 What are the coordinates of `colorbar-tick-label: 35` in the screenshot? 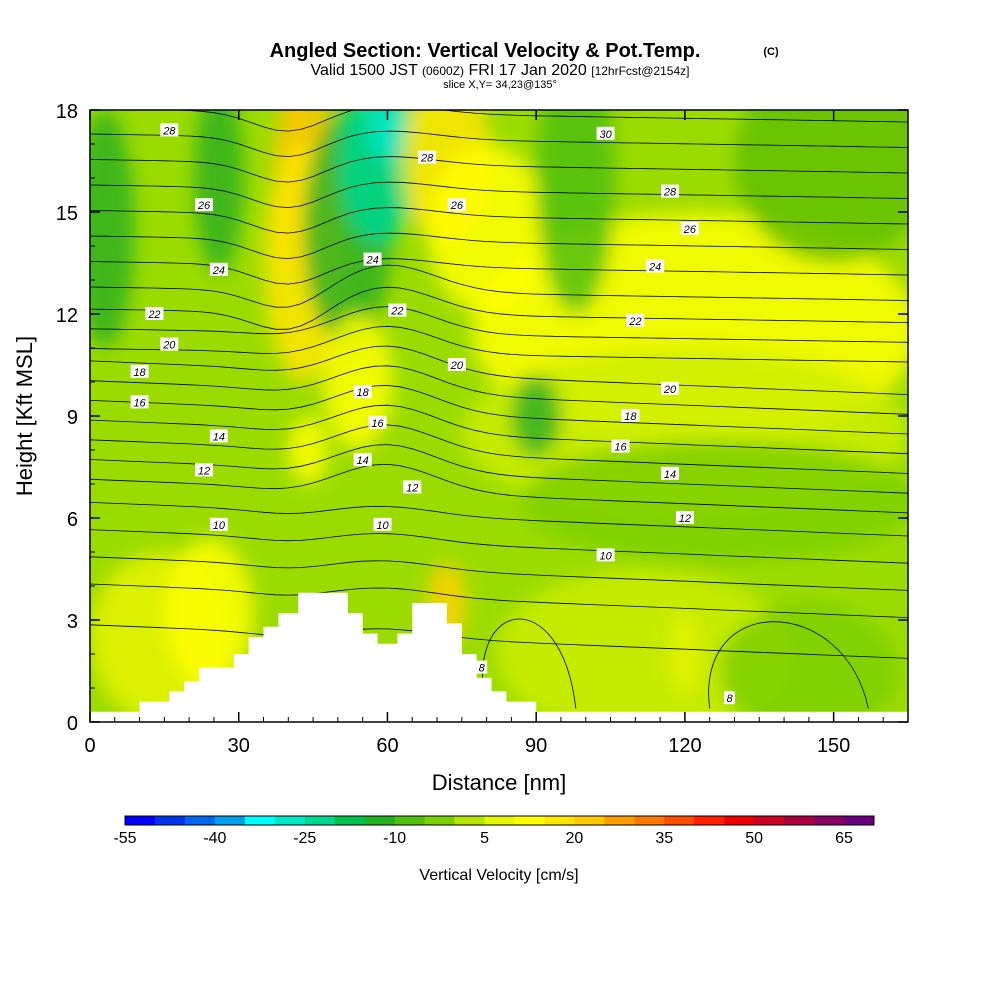 It's located at (664, 838).